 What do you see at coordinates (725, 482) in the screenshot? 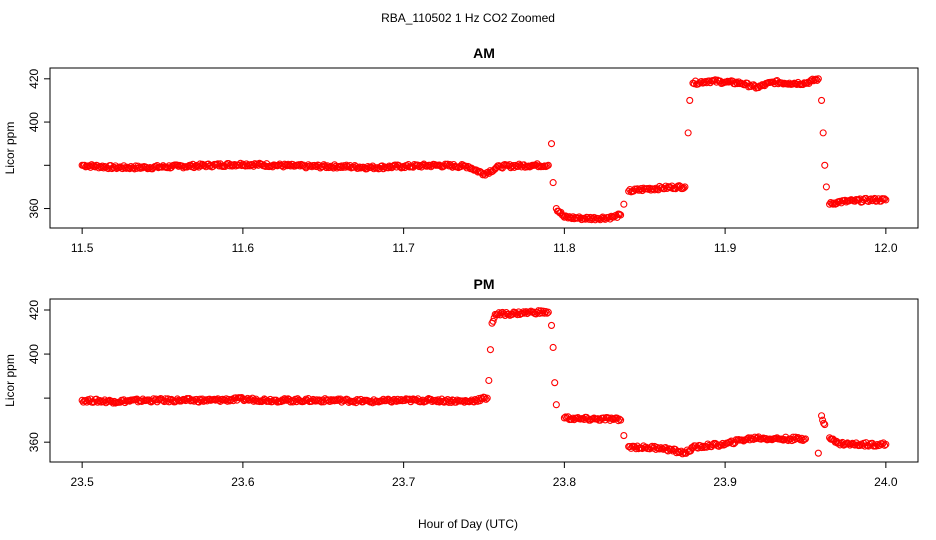
I see `pm-x-tick-label: 23.9` at bounding box center [725, 482].